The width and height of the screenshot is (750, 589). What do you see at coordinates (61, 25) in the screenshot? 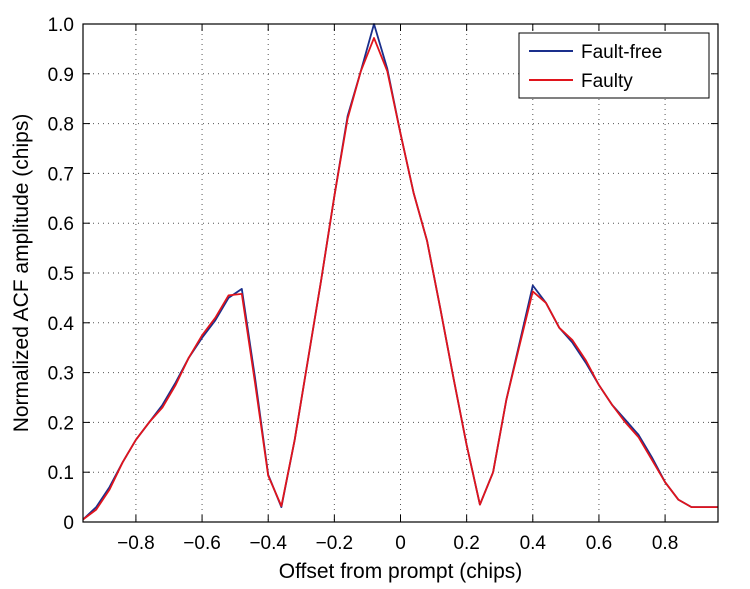
I see `y-tick-label: 1.0` at bounding box center [61, 25].